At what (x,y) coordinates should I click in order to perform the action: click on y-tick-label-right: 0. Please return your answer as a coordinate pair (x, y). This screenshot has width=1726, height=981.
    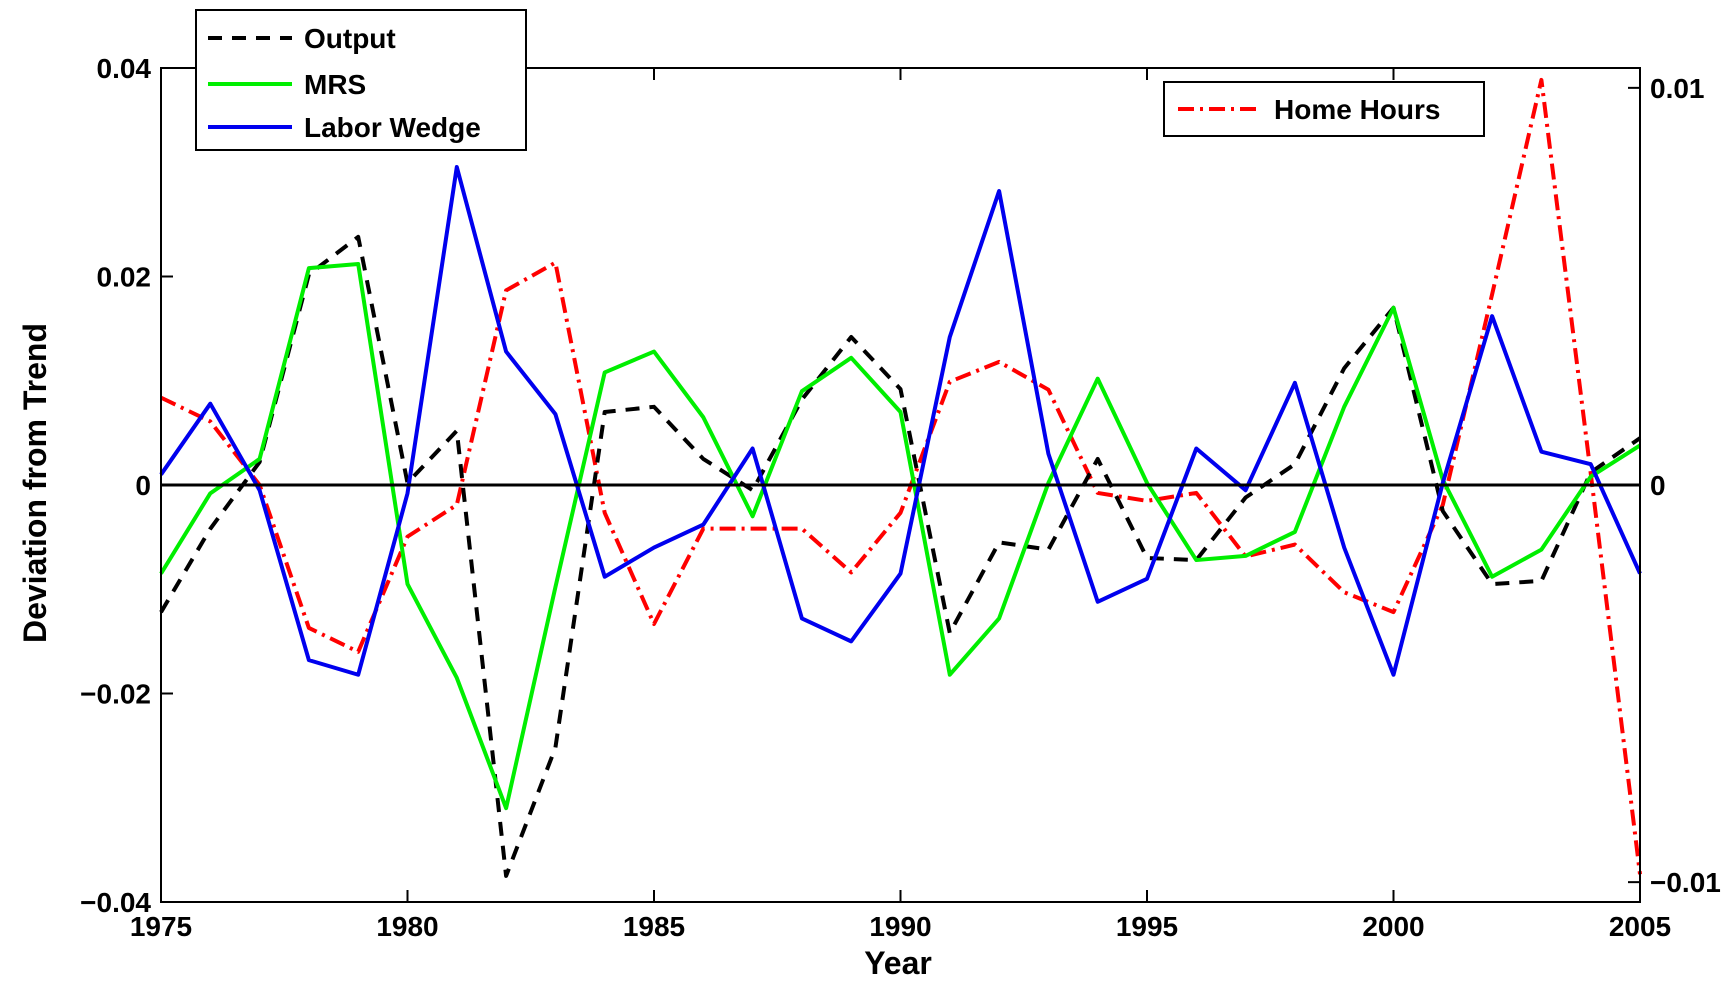
    Looking at the image, I should click on (1658, 485).